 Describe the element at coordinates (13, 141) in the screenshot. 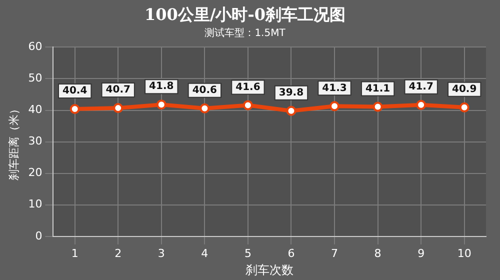

I see `y-axis-title: 刹车距离（米）` at that location.